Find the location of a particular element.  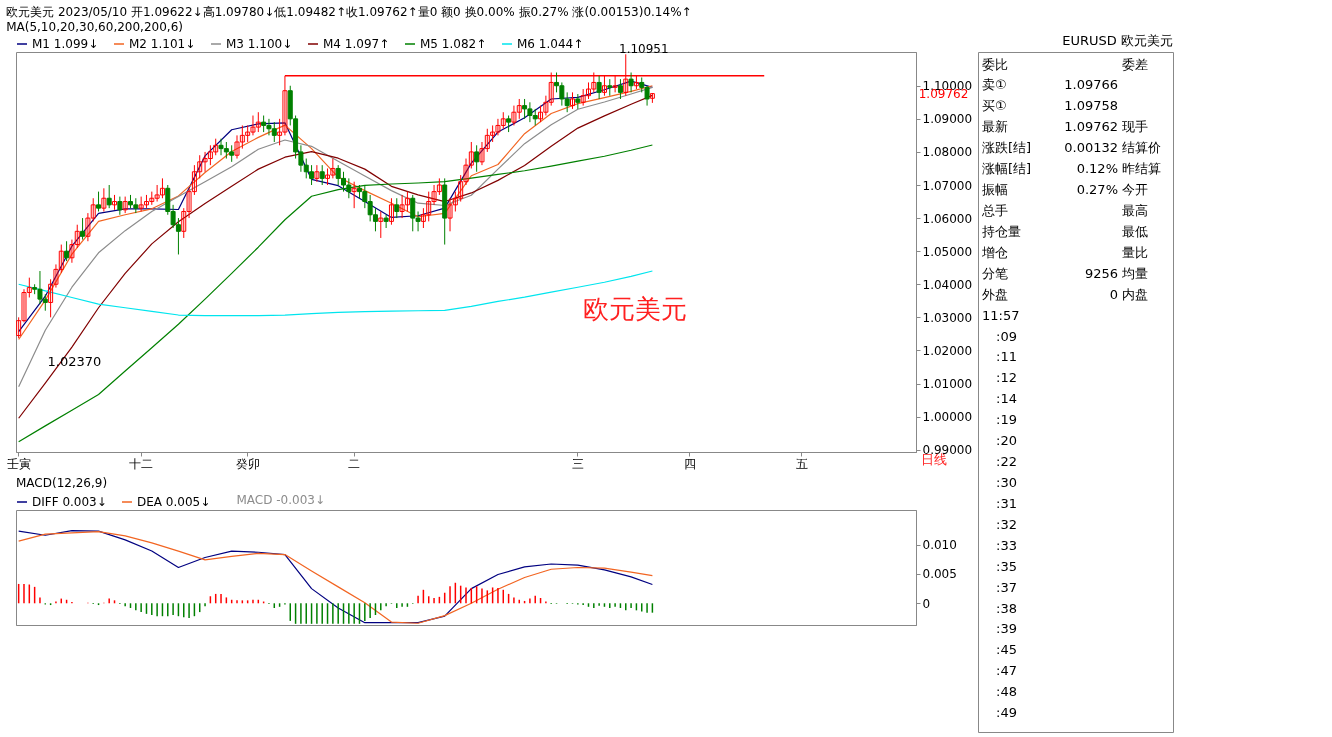

text: 涨跌[结] is located at coordinates (1007, 148).